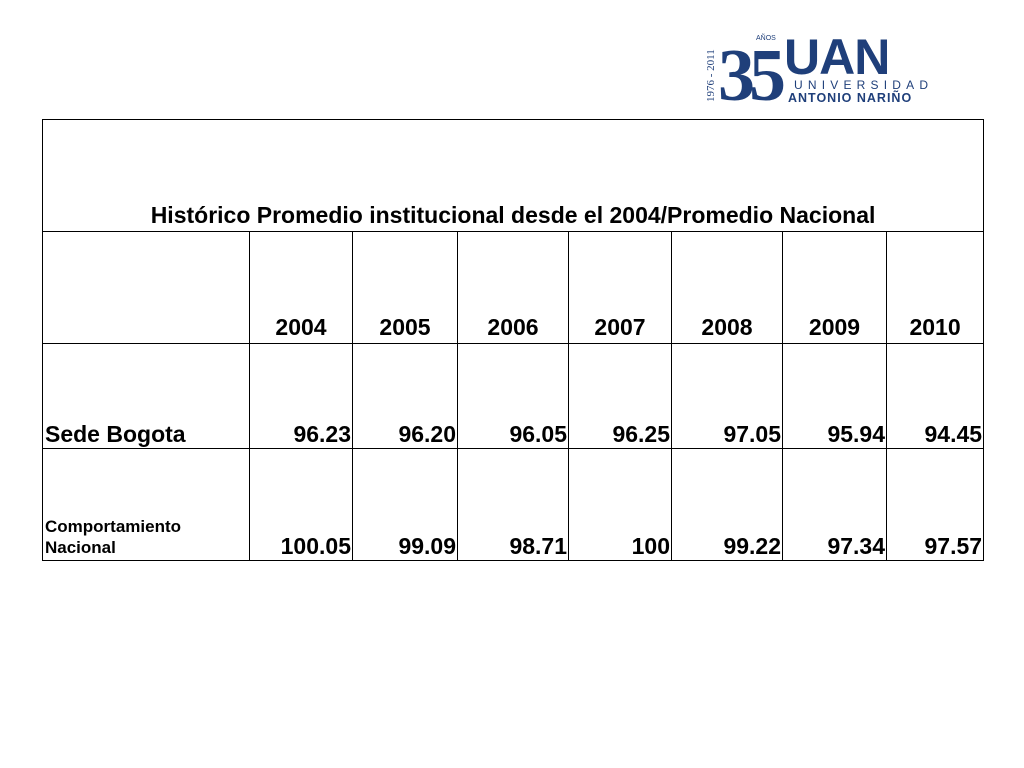 The image size is (1024, 768). What do you see at coordinates (727, 504) in the screenshot?
I see `table-cell: 99.22` at bounding box center [727, 504].